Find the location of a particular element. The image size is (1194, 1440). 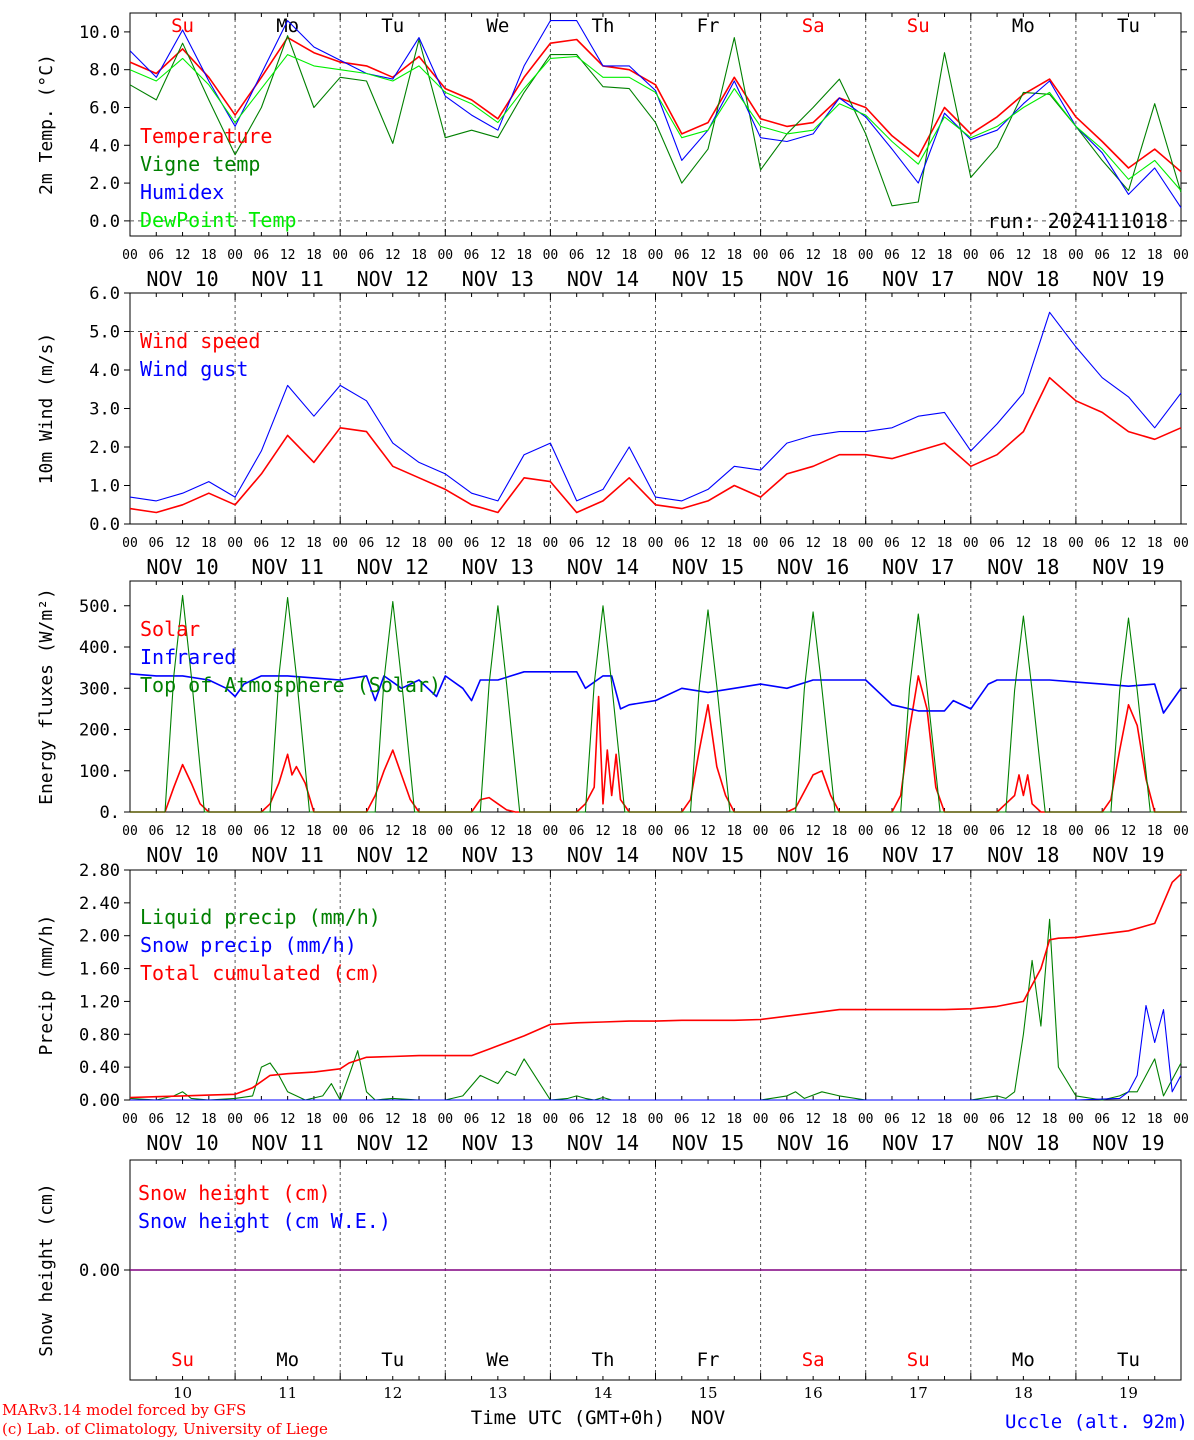

y-tick-label: 200. is located at coordinates (99, 731).